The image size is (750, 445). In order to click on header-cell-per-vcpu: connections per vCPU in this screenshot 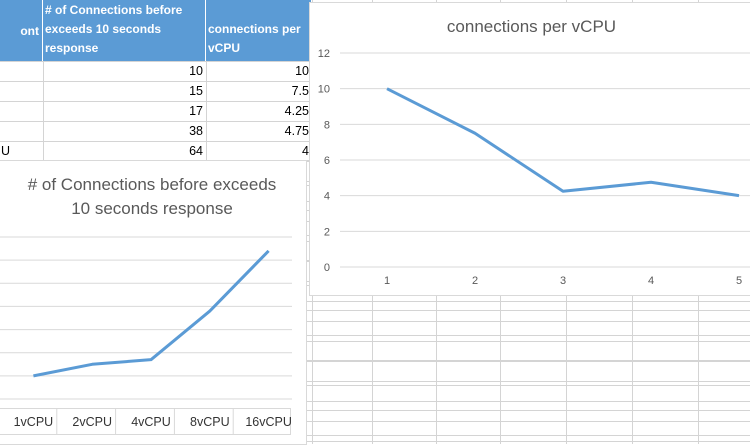, I will do `click(259, 30)`.